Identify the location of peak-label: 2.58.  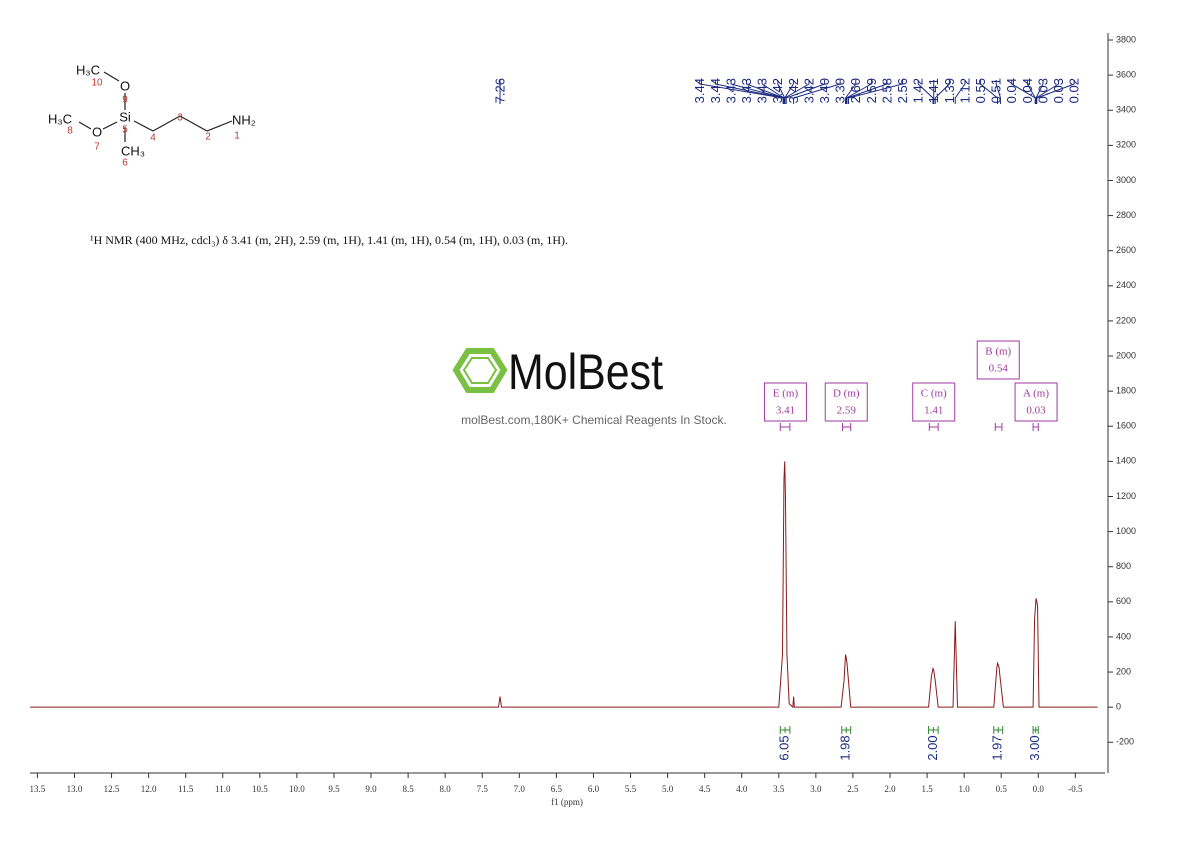
(886, 90).